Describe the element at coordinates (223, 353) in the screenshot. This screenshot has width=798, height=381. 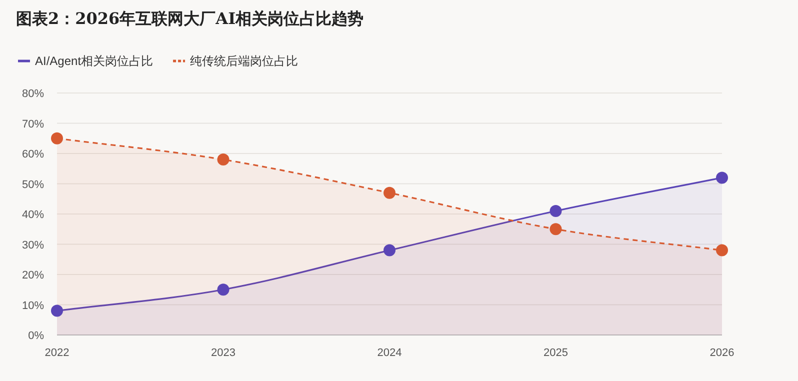
I see `x-tick-label: 2023` at that location.